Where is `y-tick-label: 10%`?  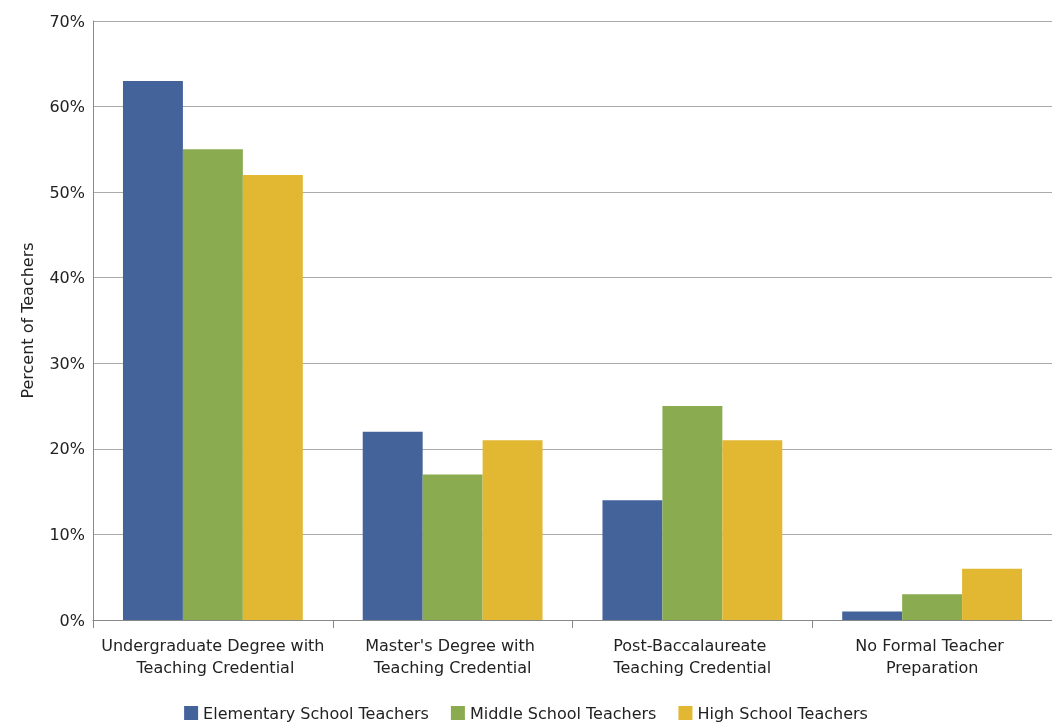
y-tick-label: 10% is located at coordinates (67, 534).